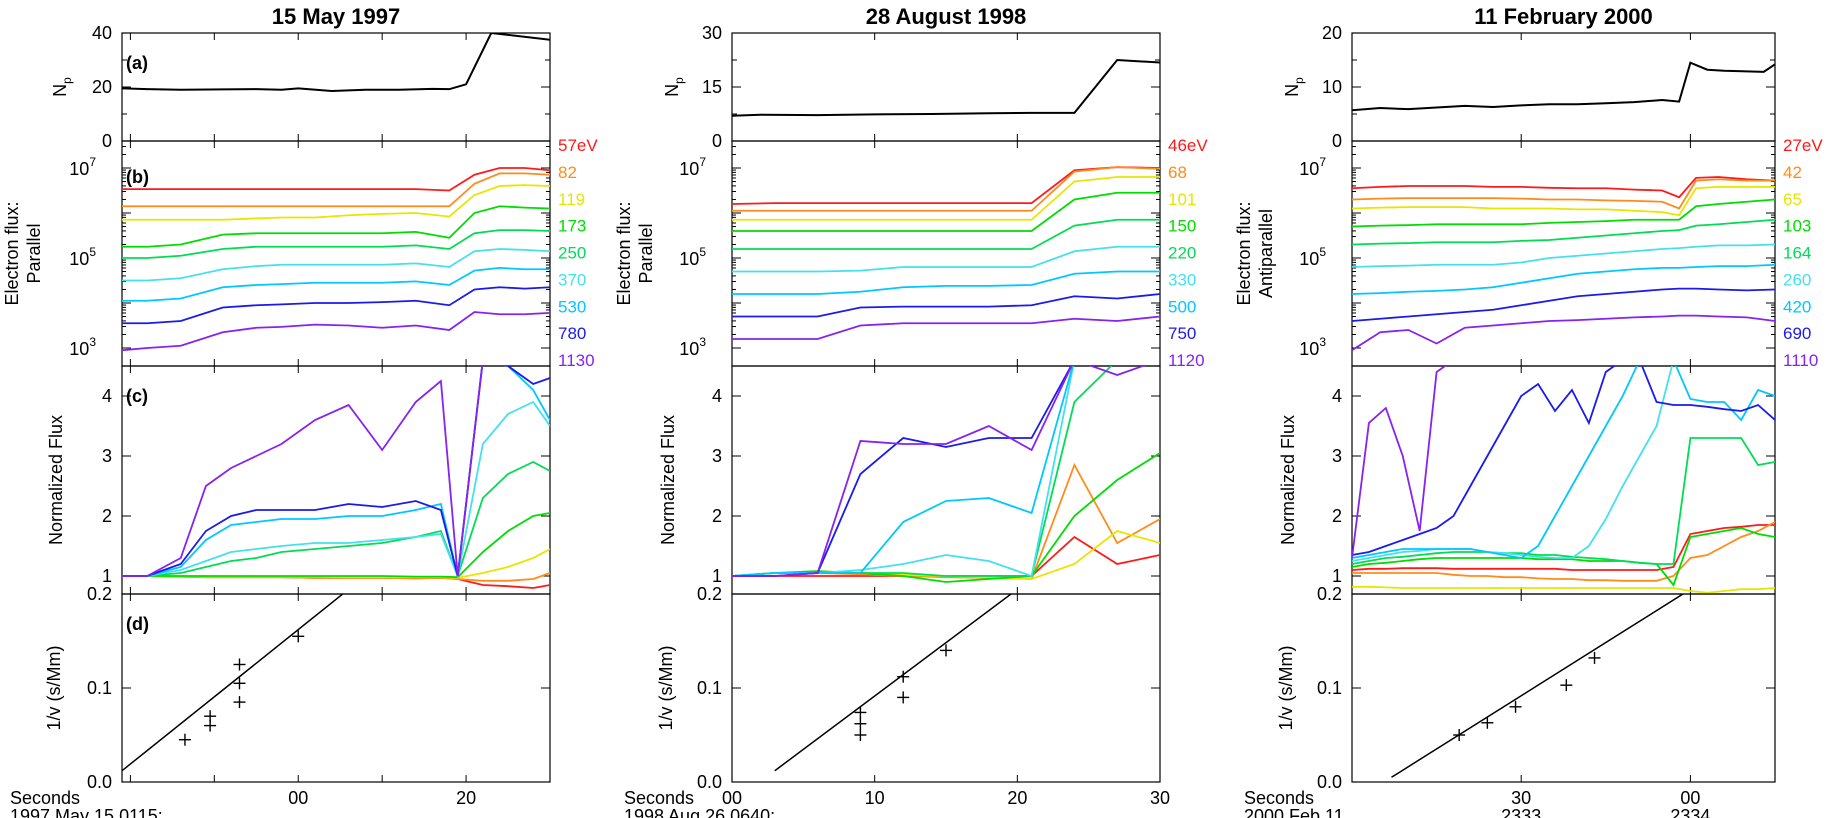  I want to click on legend-label: 250, so click(572, 253).